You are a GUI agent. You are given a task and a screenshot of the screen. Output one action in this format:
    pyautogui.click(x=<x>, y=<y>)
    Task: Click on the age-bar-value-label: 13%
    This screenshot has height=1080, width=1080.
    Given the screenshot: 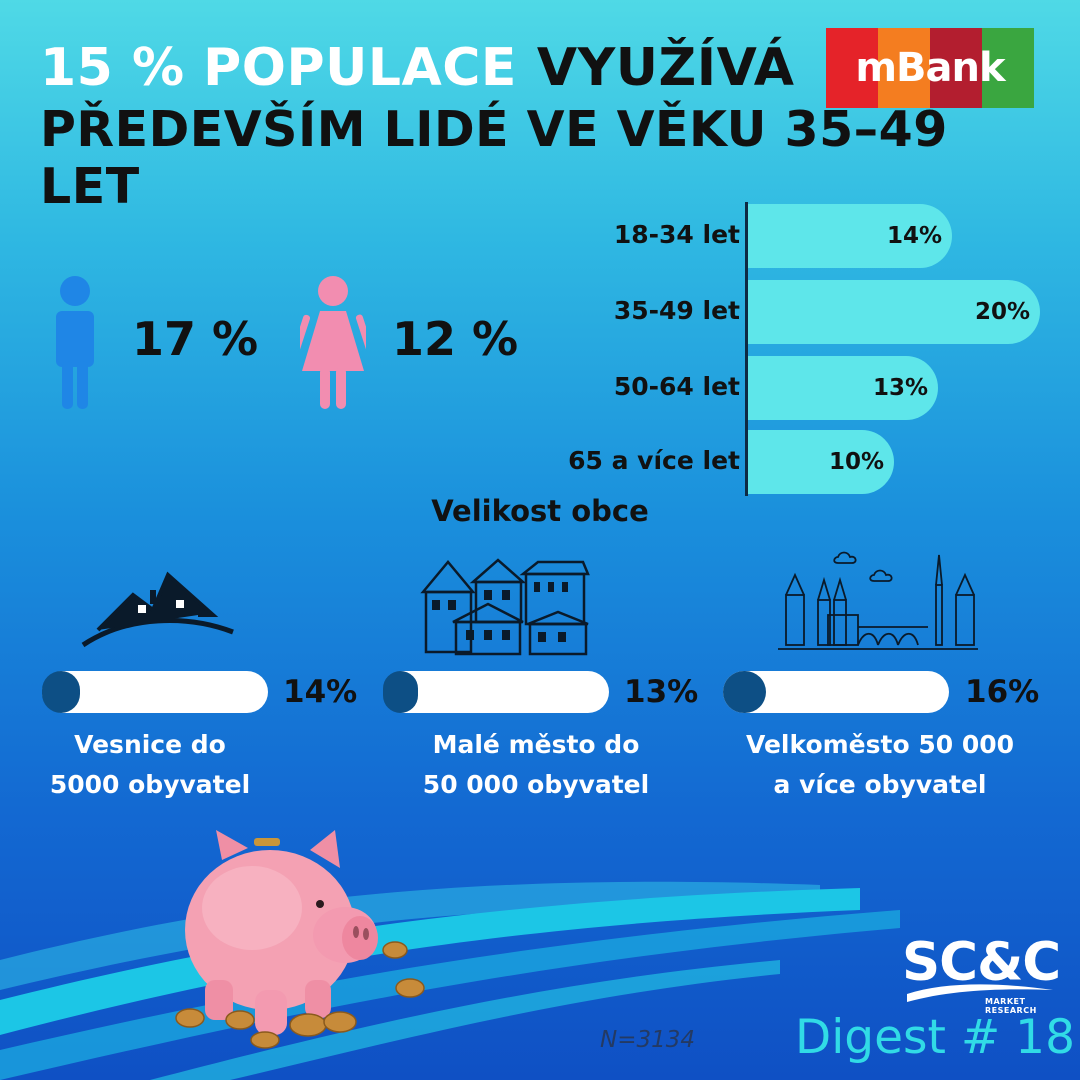 What is the action you would take?
    pyautogui.click(x=900, y=388)
    